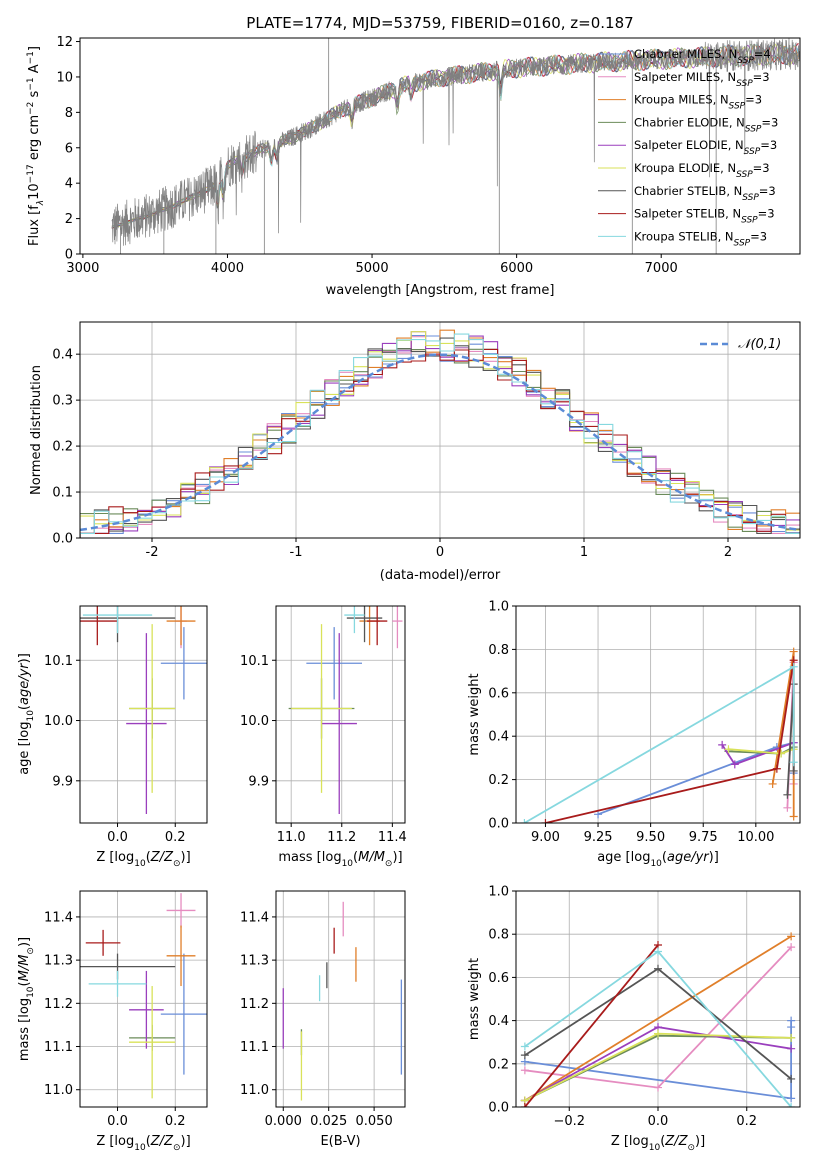 This screenshot has width=819, height=1170. What do you see at coordinates (26, 999) in the screenshot?
I see `y-axis-label: mass [log10(M/M⊙)]` at bounding box center [26, 999].